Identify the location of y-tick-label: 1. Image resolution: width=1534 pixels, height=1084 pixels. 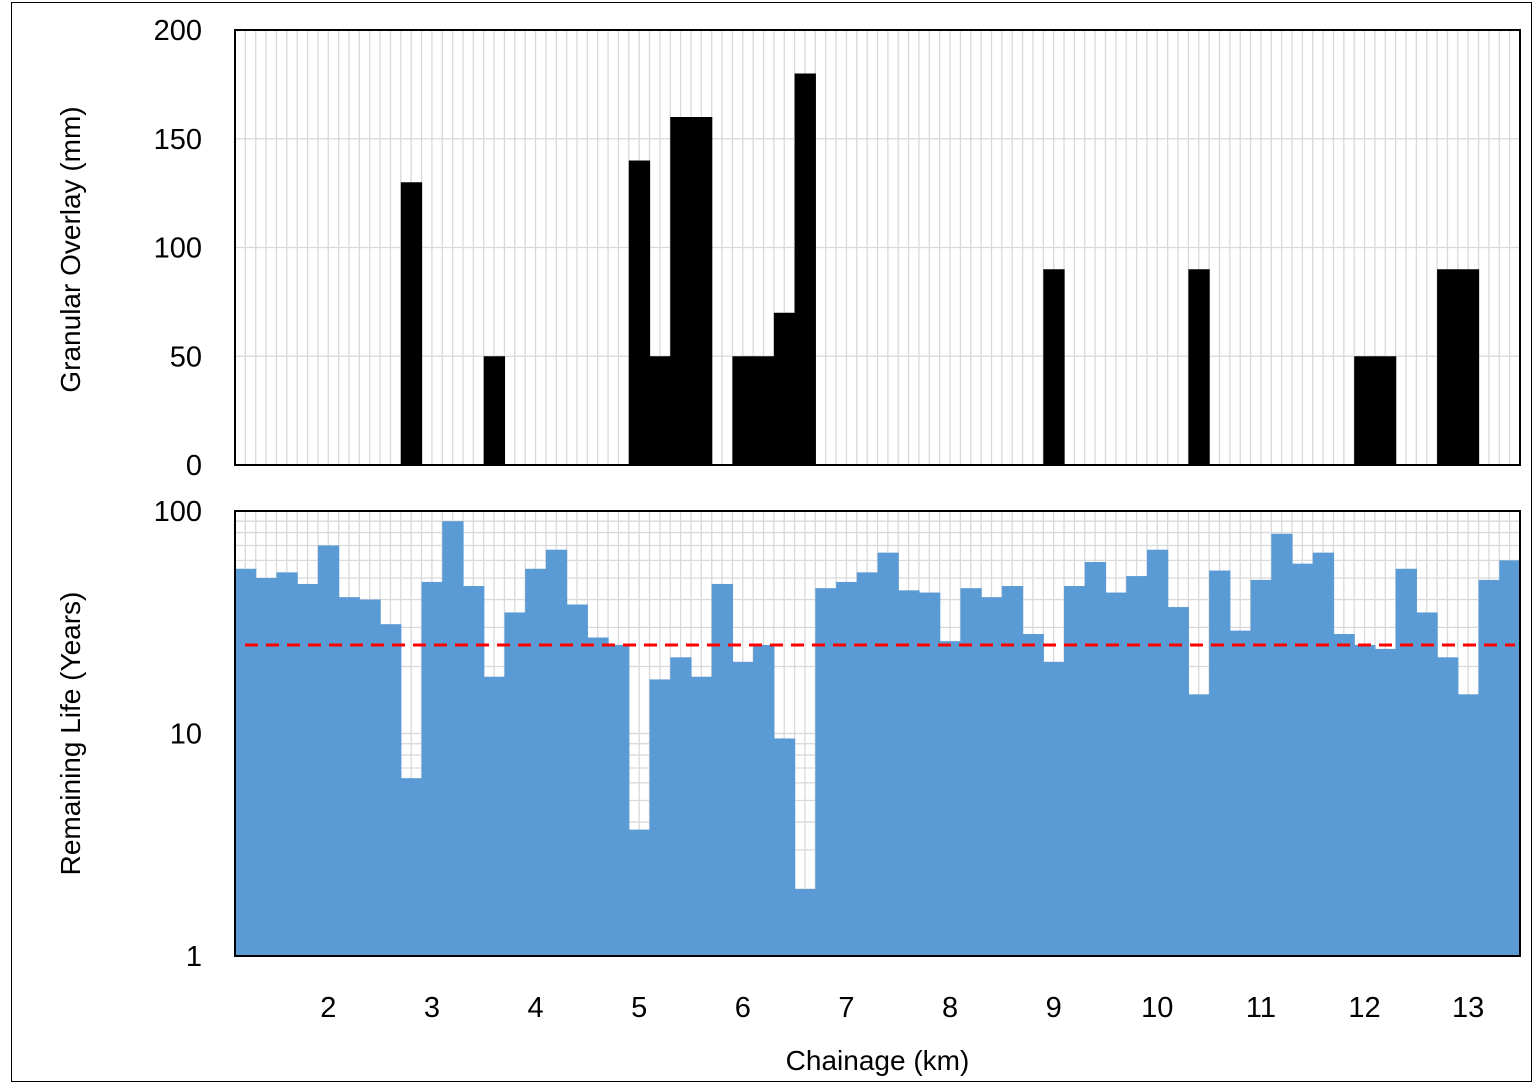
(194, 957).